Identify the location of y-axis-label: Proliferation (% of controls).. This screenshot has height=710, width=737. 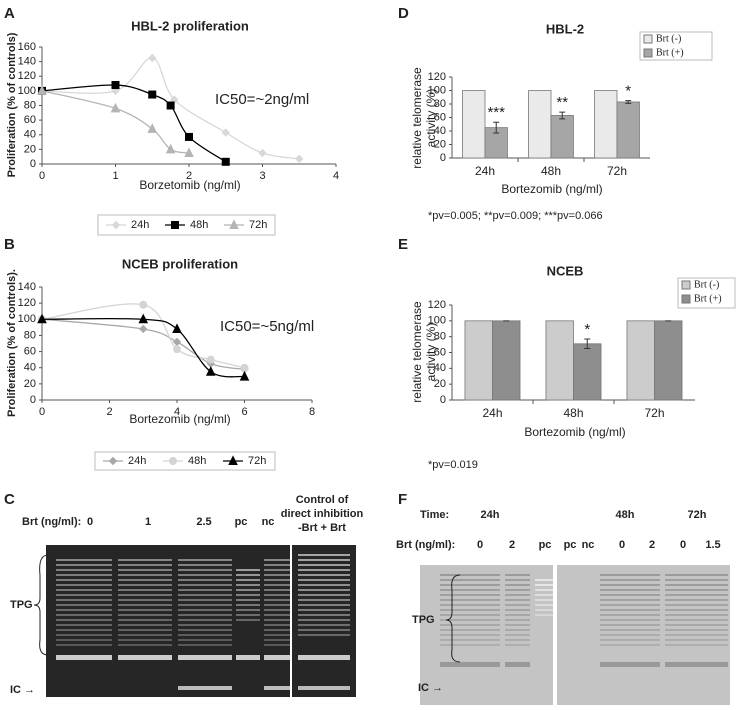
(12, 343).